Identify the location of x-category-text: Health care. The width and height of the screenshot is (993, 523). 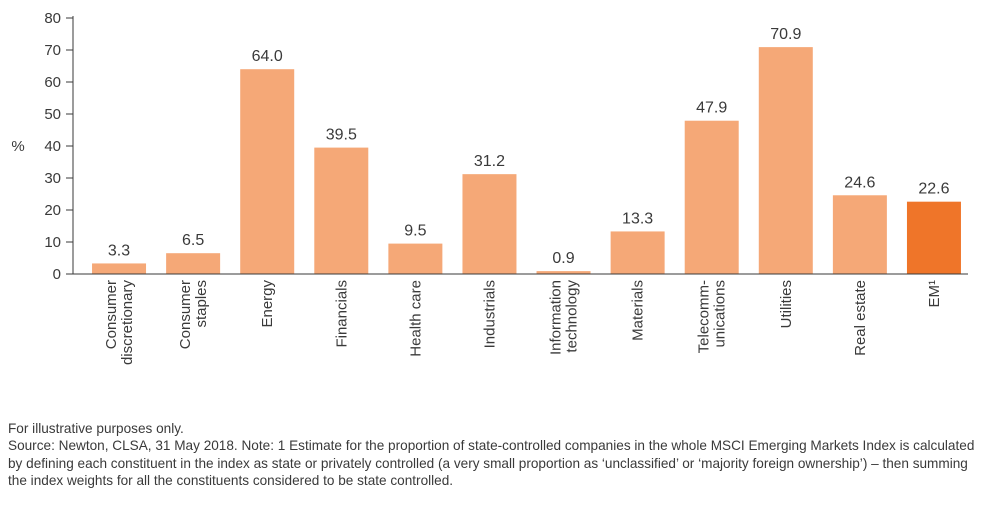
(415, 318).